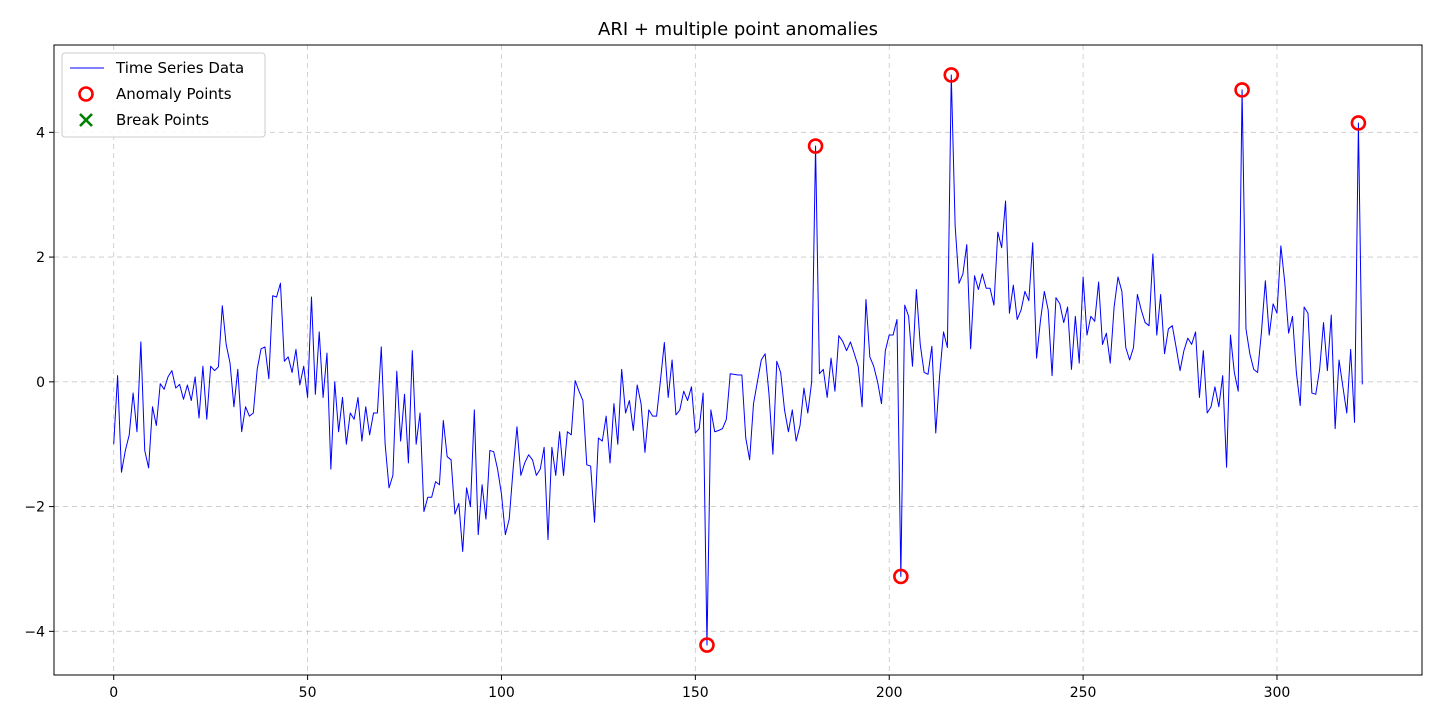 This screenshot has height=720, width=1440. What do you see at coordinates (179, 68) in the screenshot?
I see `legend-label: Time Series Data` at bounding box center [179, 68].